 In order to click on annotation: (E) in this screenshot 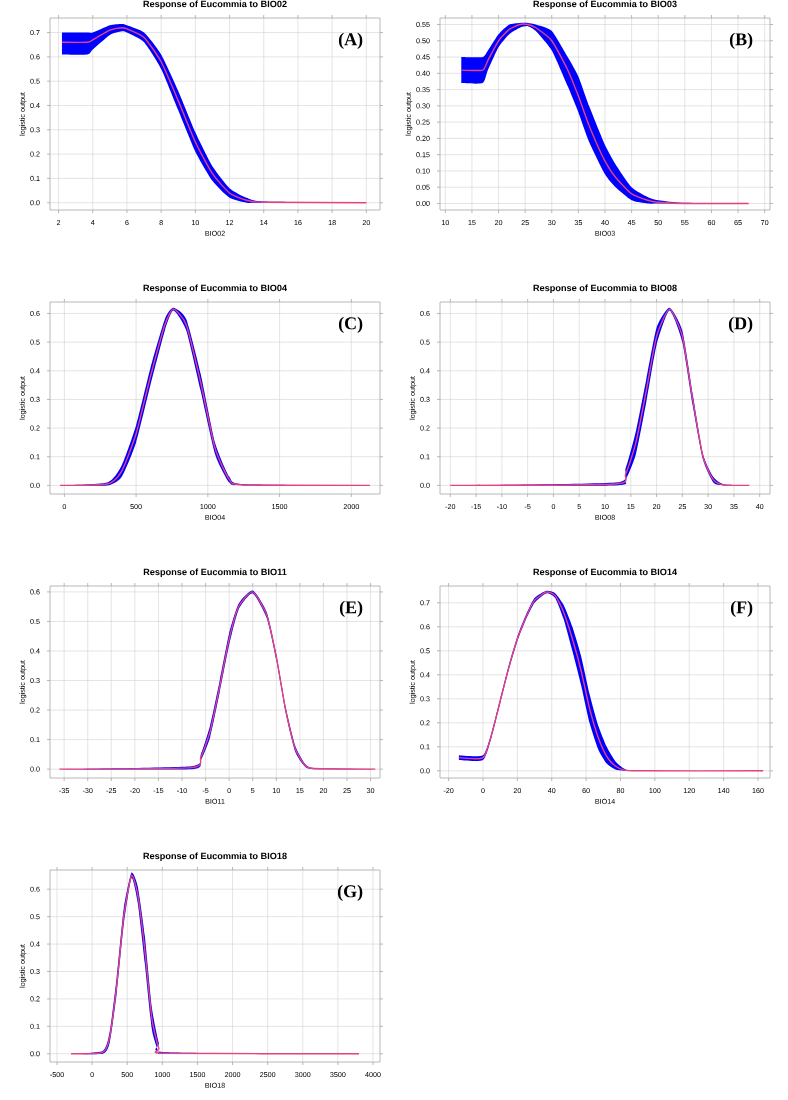, I will do `click(351, 608)`.